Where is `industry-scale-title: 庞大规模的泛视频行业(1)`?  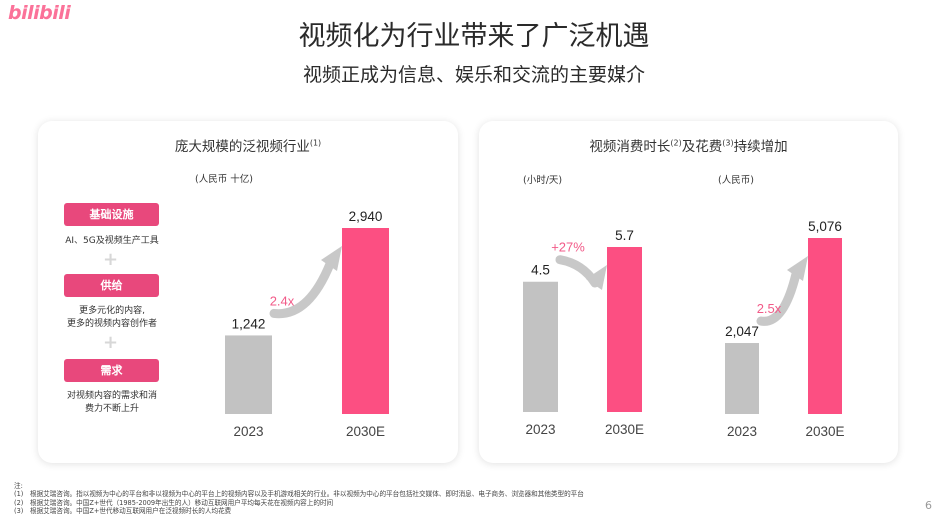
industry-scale-title: 庞大规模的泛视频行业(1) is located at coordinates (248, 145).